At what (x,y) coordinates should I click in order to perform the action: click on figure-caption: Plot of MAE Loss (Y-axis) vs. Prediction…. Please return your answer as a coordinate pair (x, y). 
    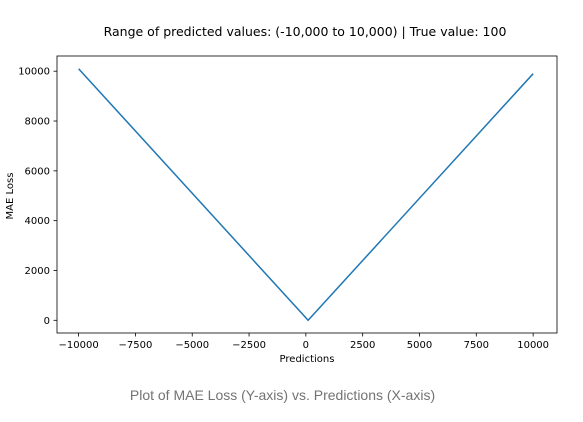
    Looking at the image, I should click on (282, 395).